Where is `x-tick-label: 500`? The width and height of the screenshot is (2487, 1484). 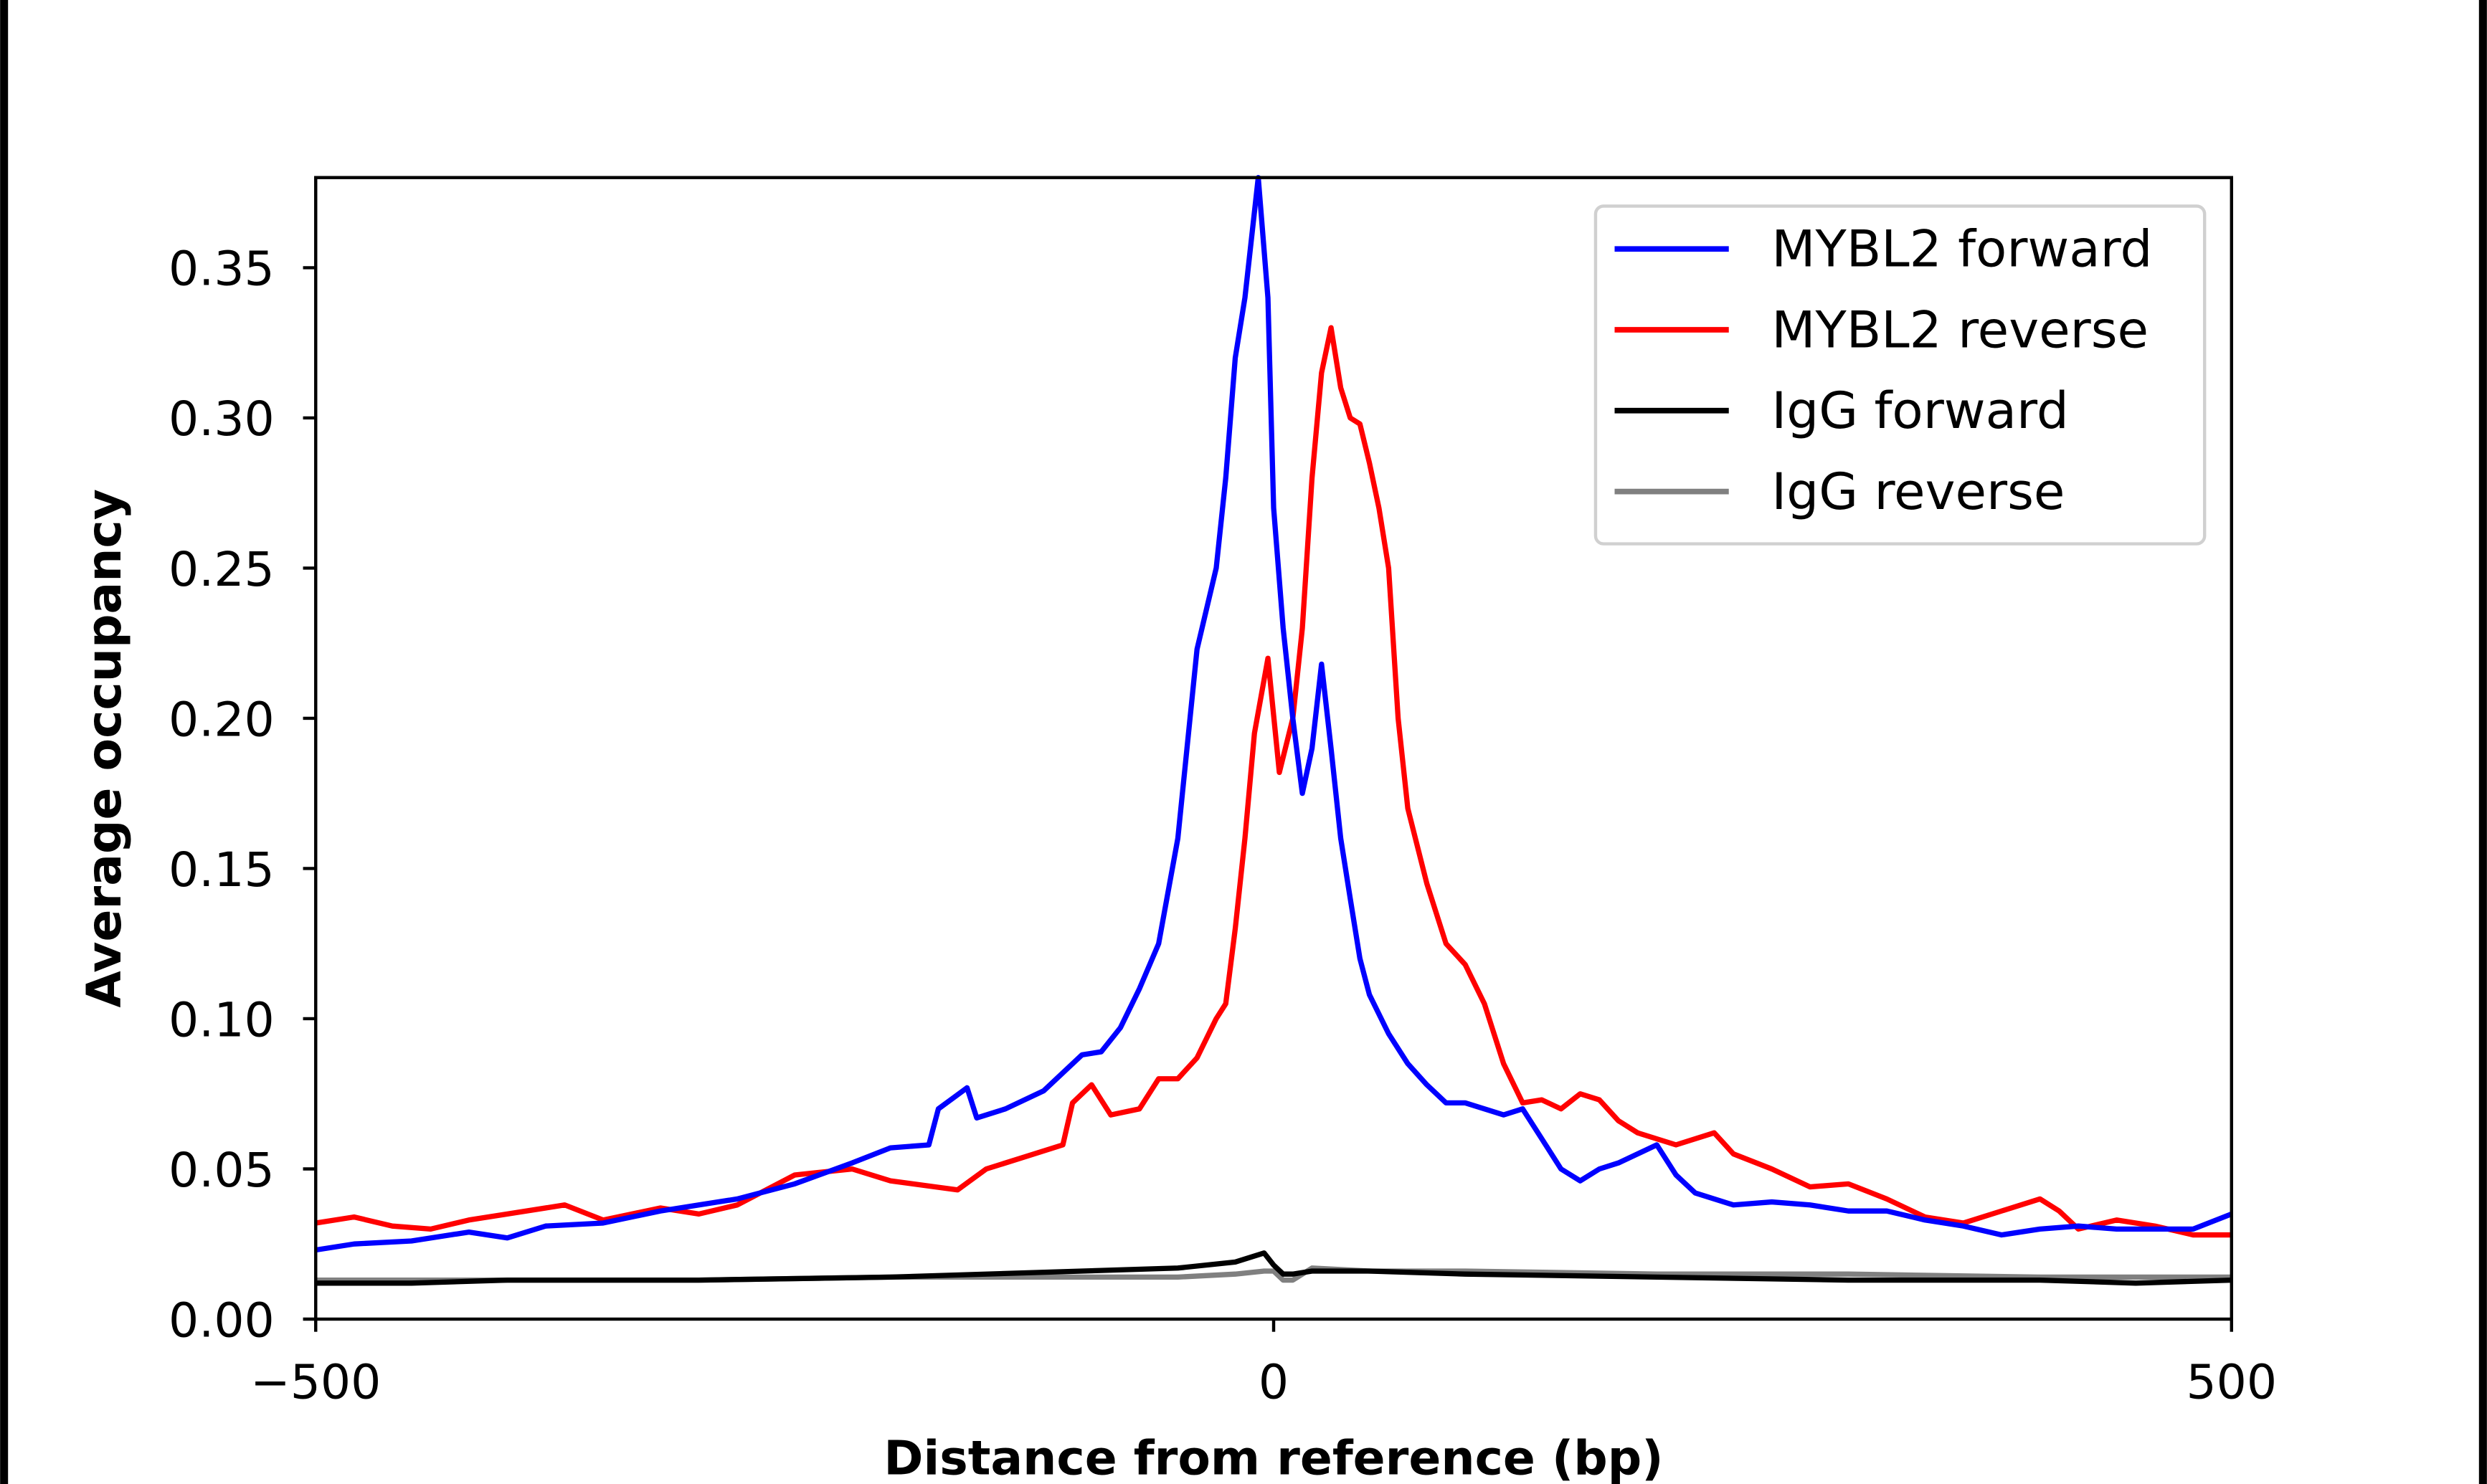
x-tick-label: 500 is located at coordinates (2232, 1382).